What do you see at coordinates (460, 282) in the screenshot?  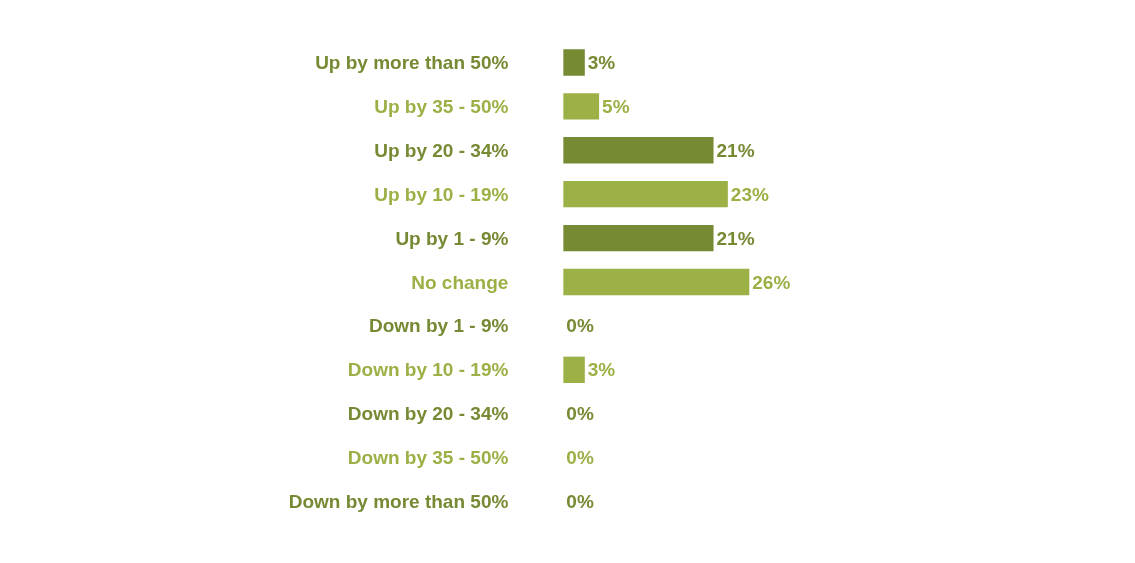 I see `y-tick-label: No change` at bounding box center [460, 282].